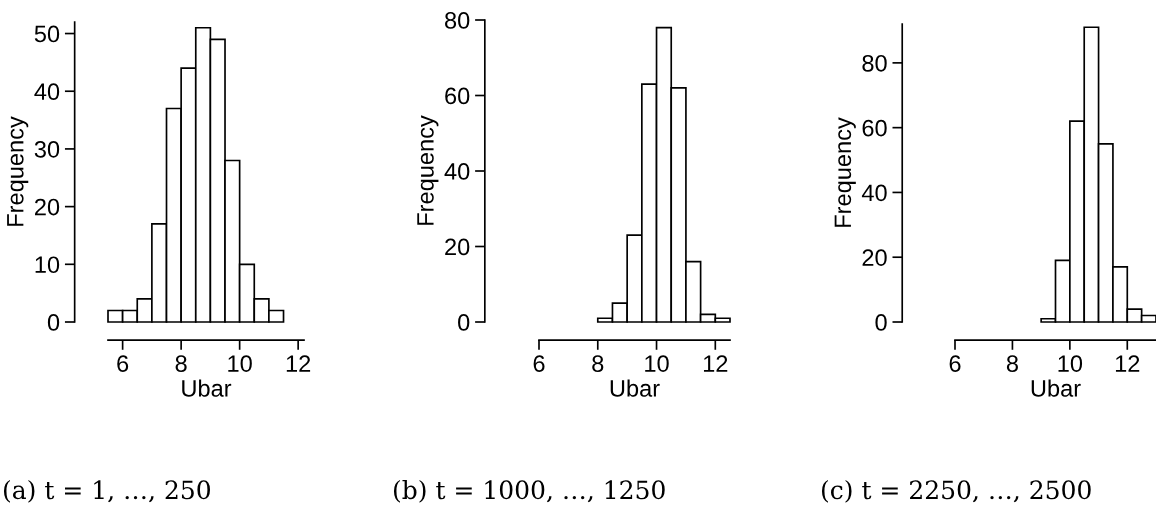 The width and height of the screenshot is (1156, 520). Describe the element at coordinates (47, 265) in the screenshot. I see `y-tick-label: 10` at that location.